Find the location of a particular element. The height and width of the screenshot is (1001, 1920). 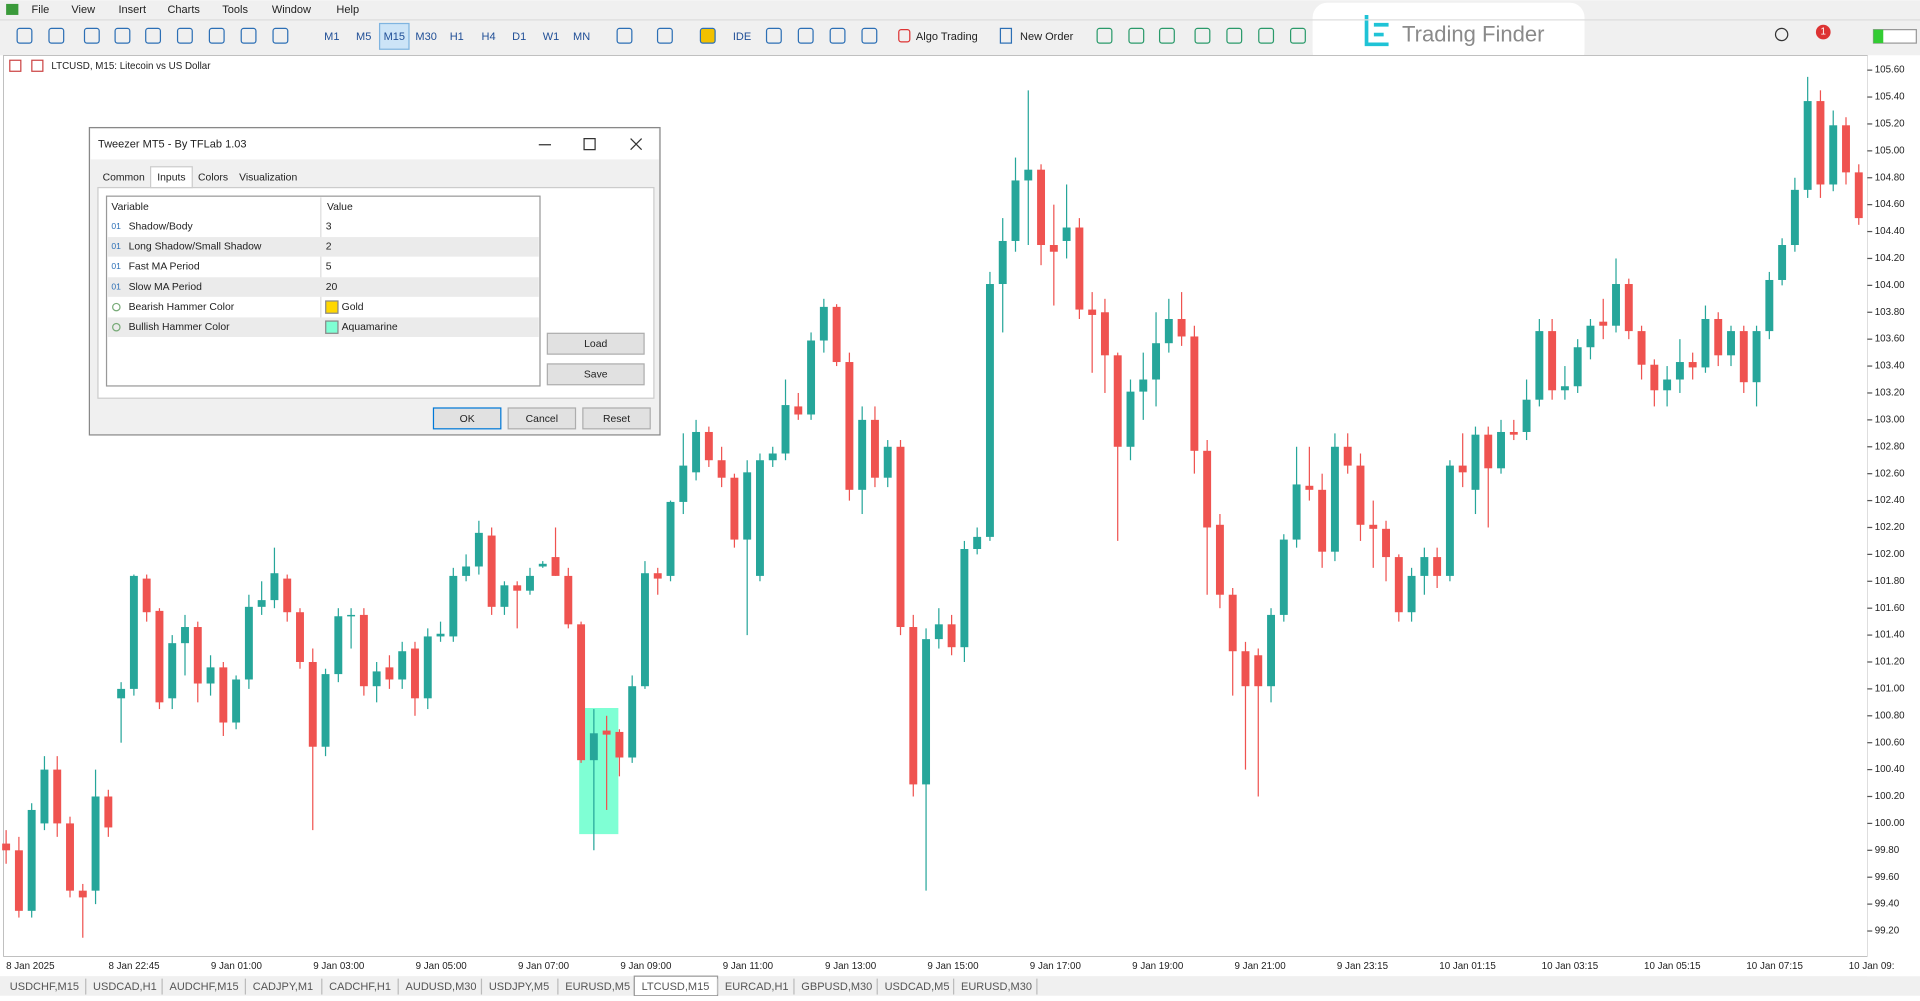

param-value: 3 is located at coordinates (329, 227).